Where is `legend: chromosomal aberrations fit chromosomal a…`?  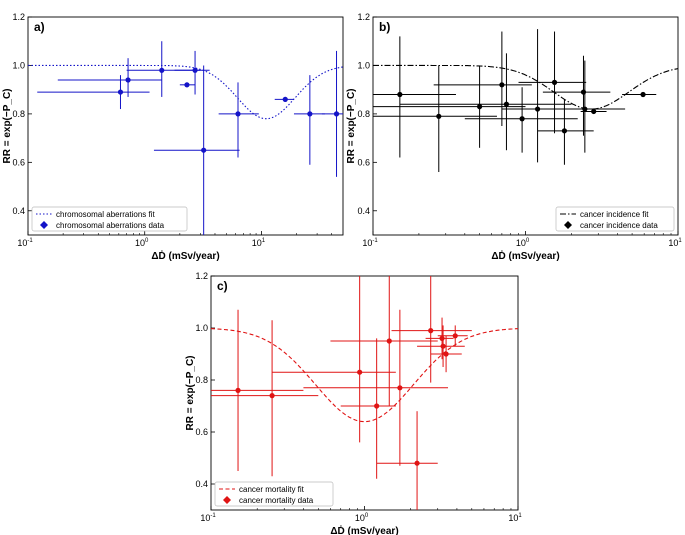
legend: chromosomal aberrations fit chromosomal a… is located at coordinates (109, 219).